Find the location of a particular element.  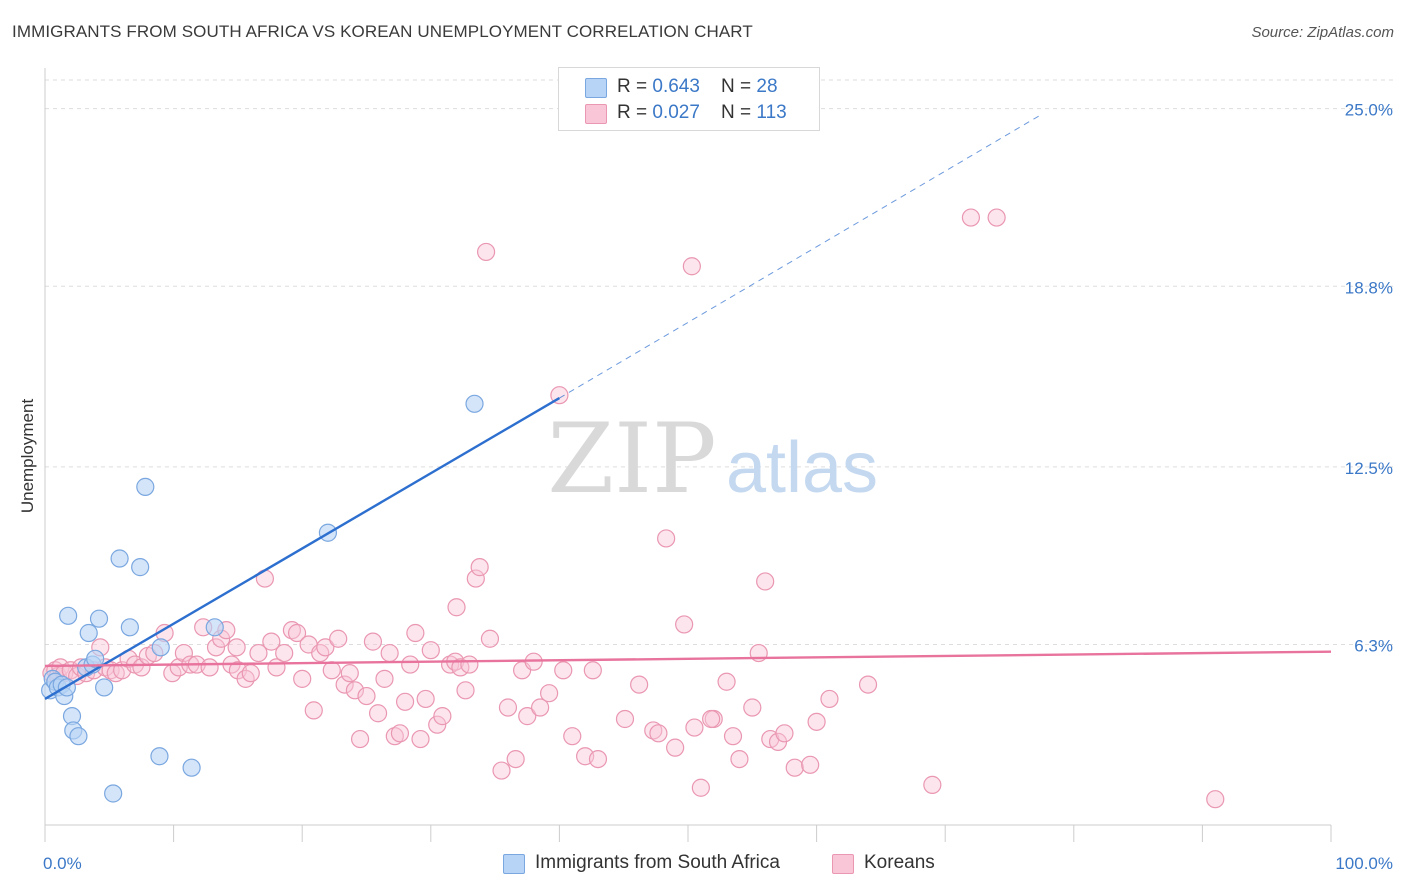

y-tick-label: 25.0% is located at coordinates (1369, 110).